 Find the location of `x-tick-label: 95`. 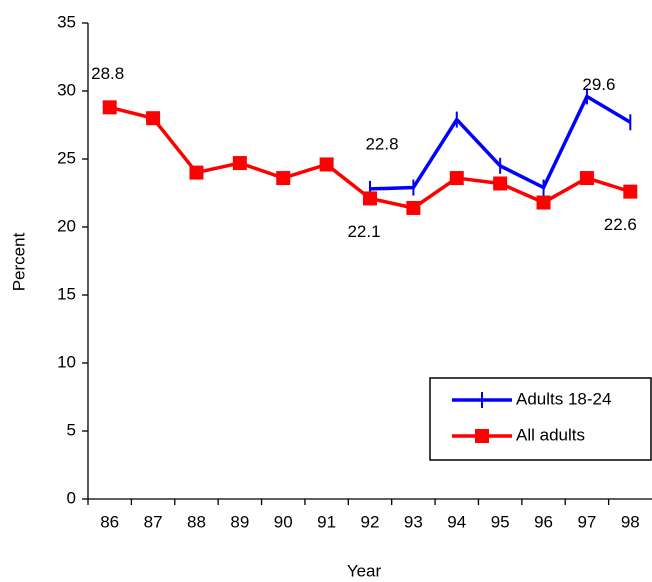

x-tick-label: 95 is located at coordinates (500, 521).